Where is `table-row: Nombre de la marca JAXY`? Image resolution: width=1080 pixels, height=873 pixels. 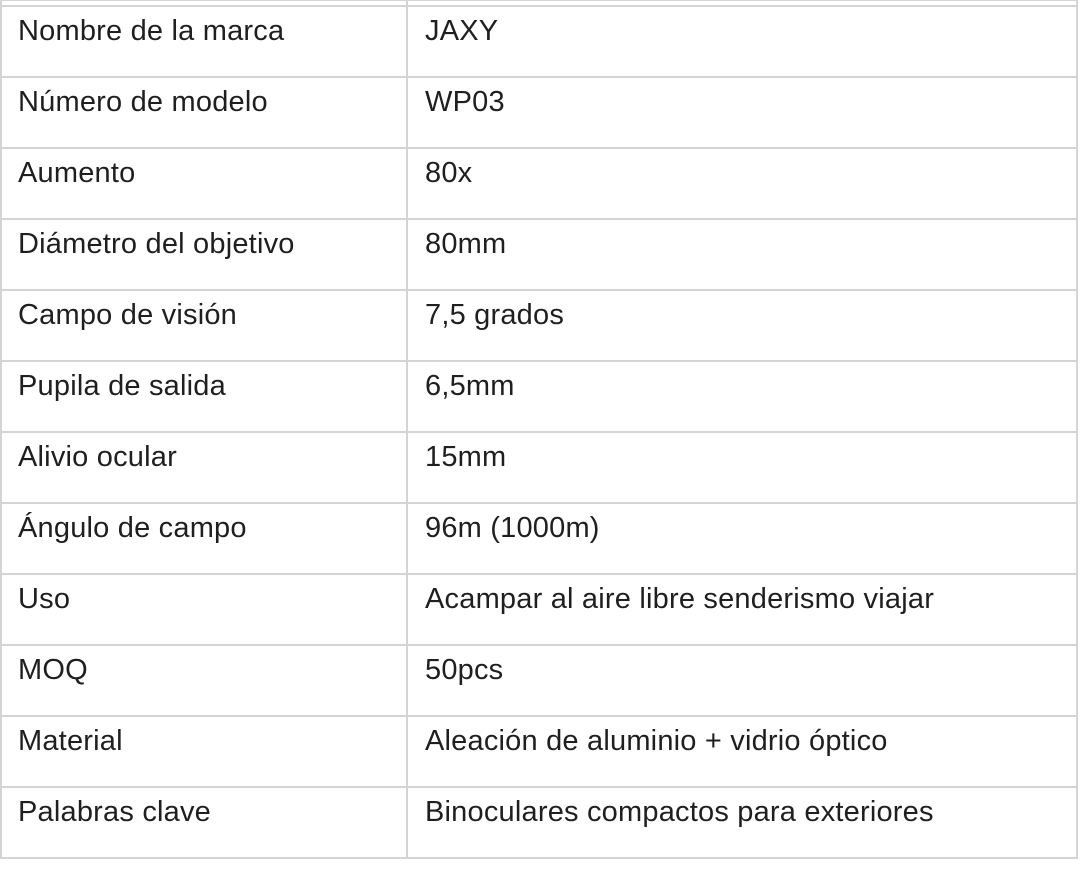
table-row: Nombre de la marca JAXY is located at coordinates (539, 41).